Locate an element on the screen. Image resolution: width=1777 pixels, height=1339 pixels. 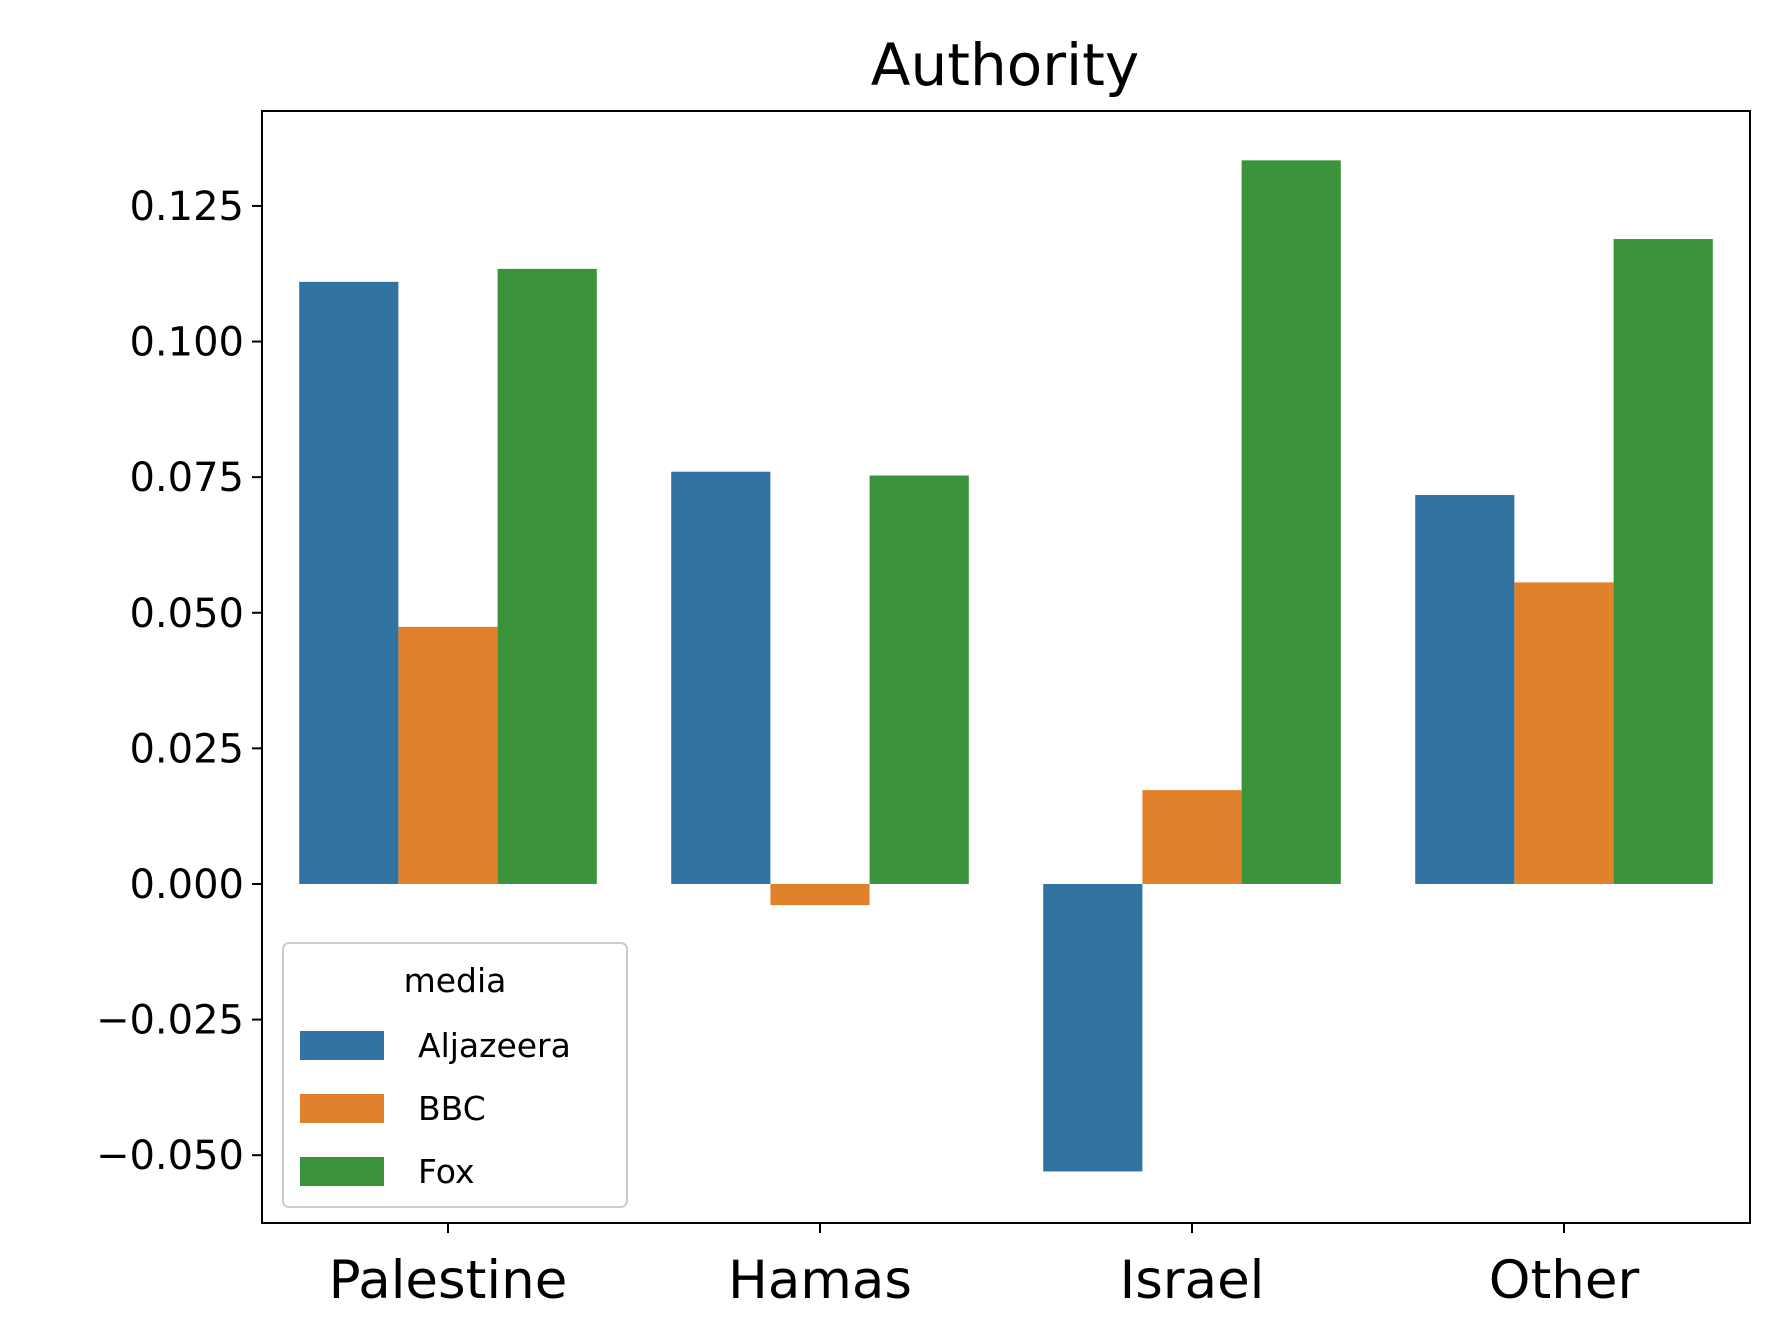
bar-fox-israel is located at coordinates (1291, 522).